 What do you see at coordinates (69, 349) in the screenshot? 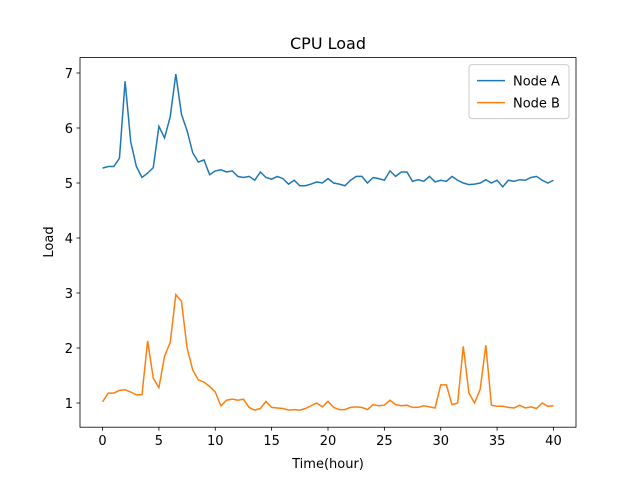
I see `y-tick-label: 2` at bounding box center [69, 349].